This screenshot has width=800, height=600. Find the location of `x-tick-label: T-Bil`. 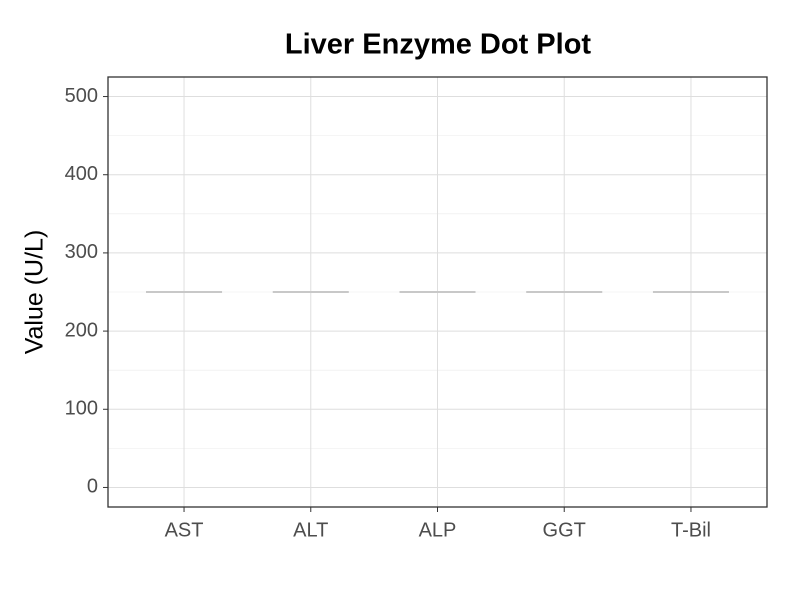

x-tick-label: T-Bil is located at coordinates (691, 530).